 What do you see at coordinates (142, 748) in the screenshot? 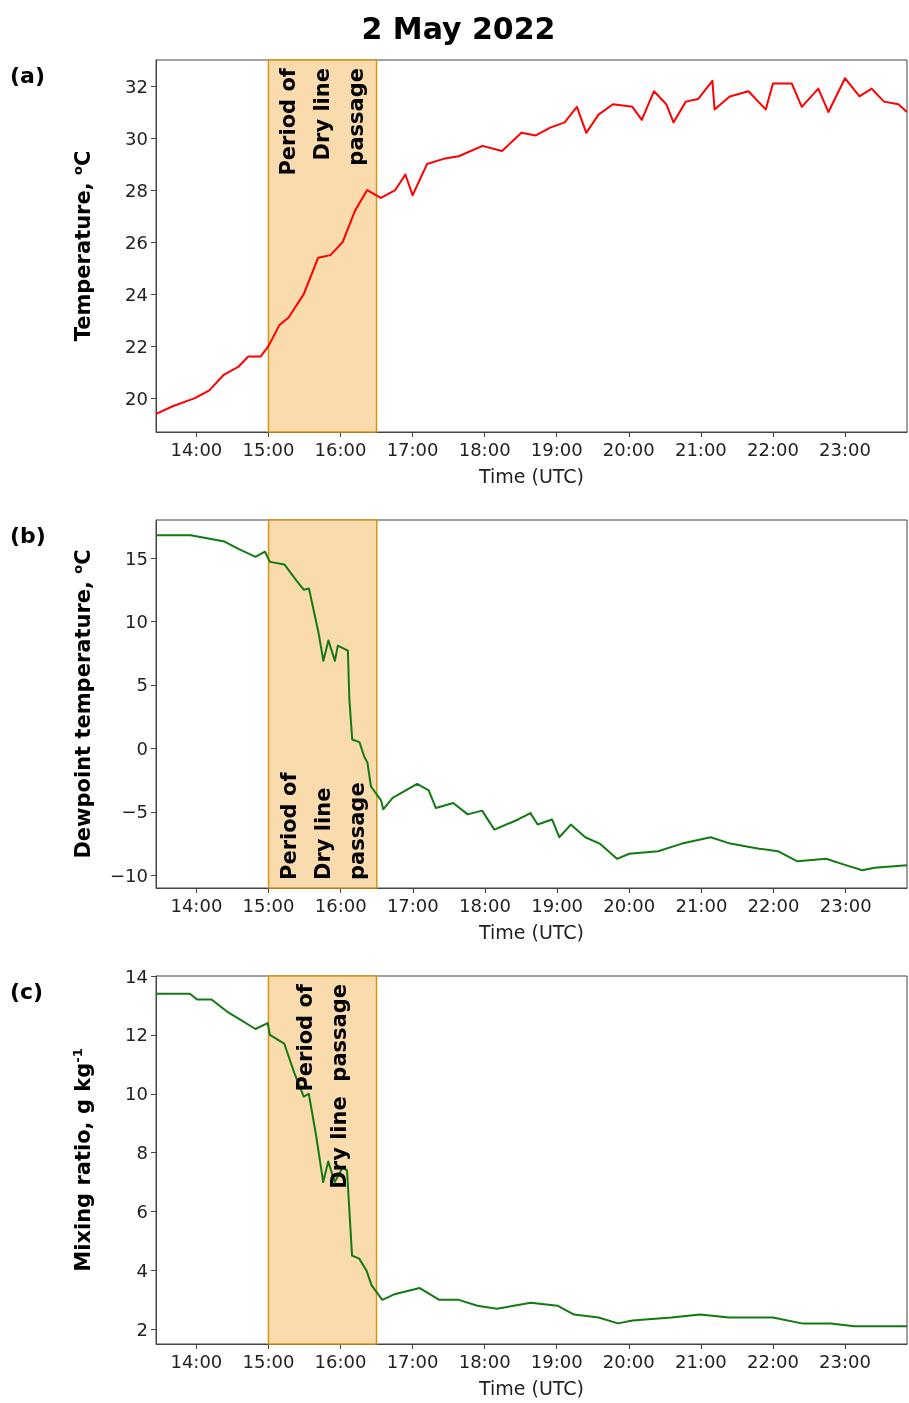
I see `y-tick-label: 0` at bounding box center [142, 748].